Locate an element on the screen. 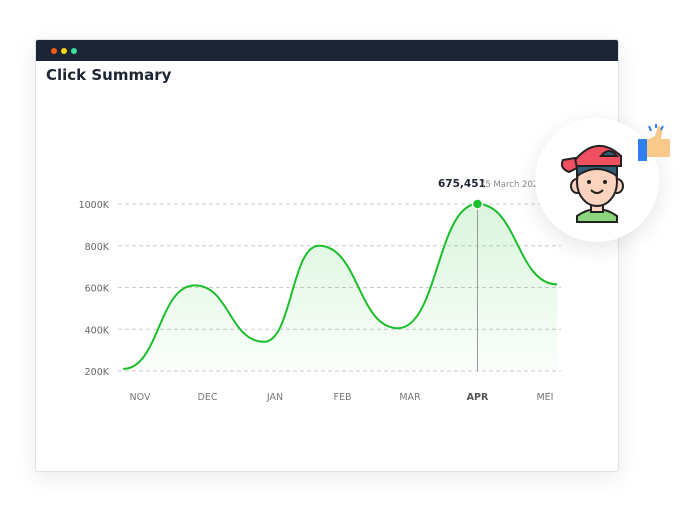 This screenshot has height=510, width=682. tooltip-value: 675,451 is located at coordinates (462, 184).